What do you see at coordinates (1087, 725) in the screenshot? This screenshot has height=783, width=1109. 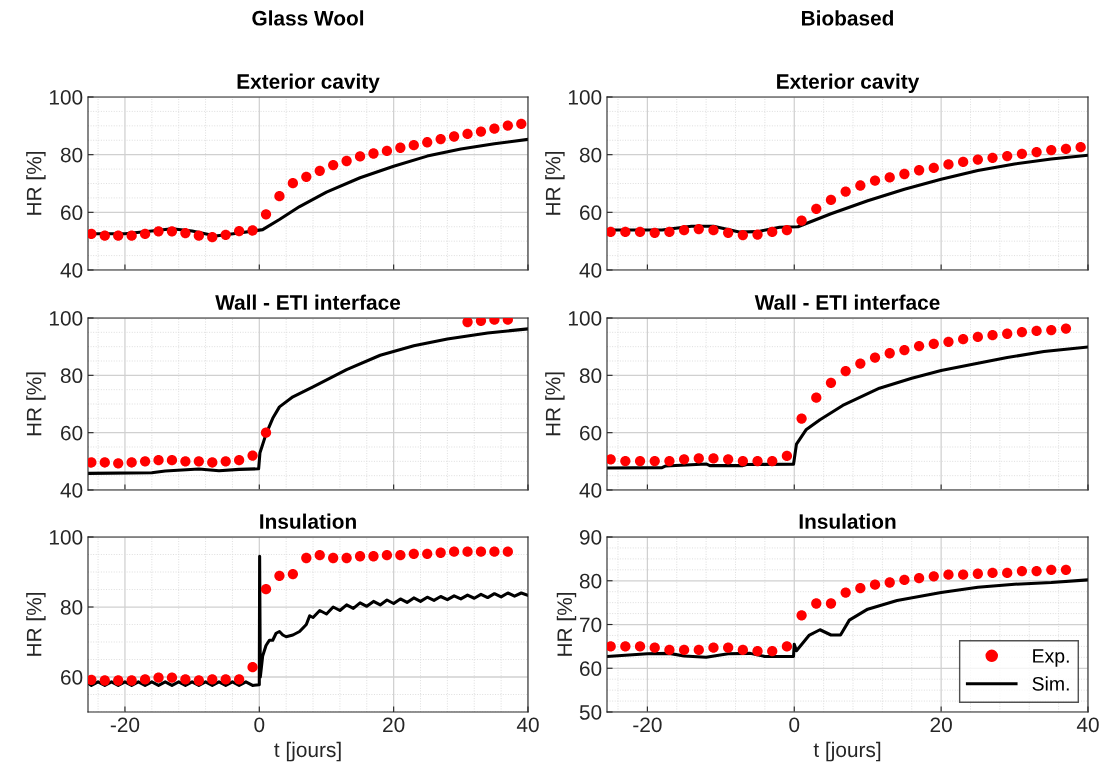 I see `x-tick-label: 40` at bounding box center [1087, 725].